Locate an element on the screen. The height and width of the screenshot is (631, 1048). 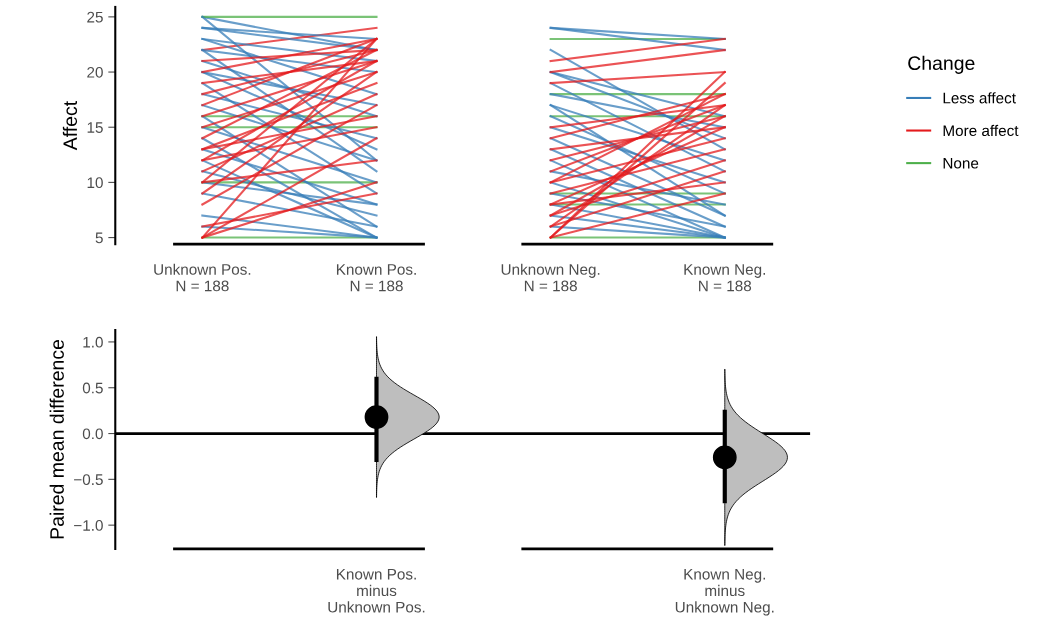
y-tick-label: 0.0 is located at coordinates (92, 434).